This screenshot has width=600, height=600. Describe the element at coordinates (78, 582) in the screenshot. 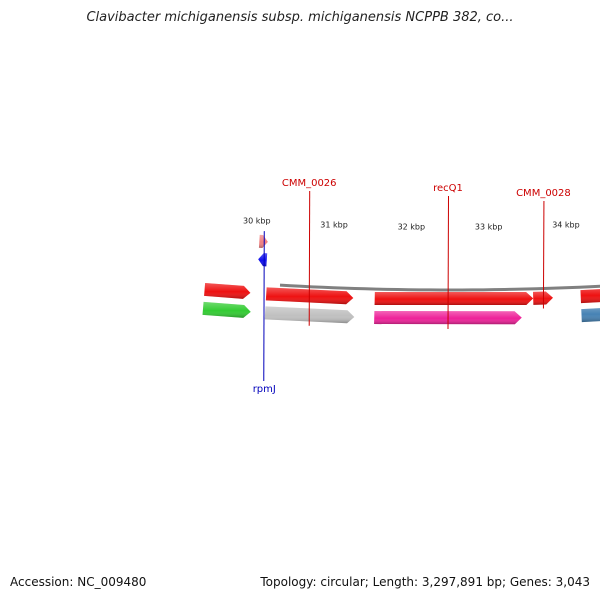

I see `accession-text: Accession: NC_009480` at that location.